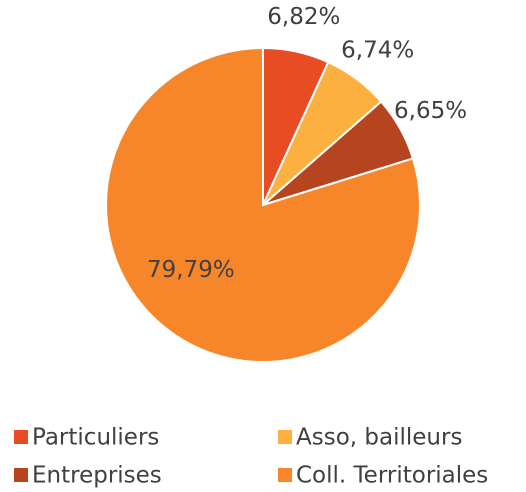  I want to click on legend-label: Coll. Territoriales, so click(392, 476).